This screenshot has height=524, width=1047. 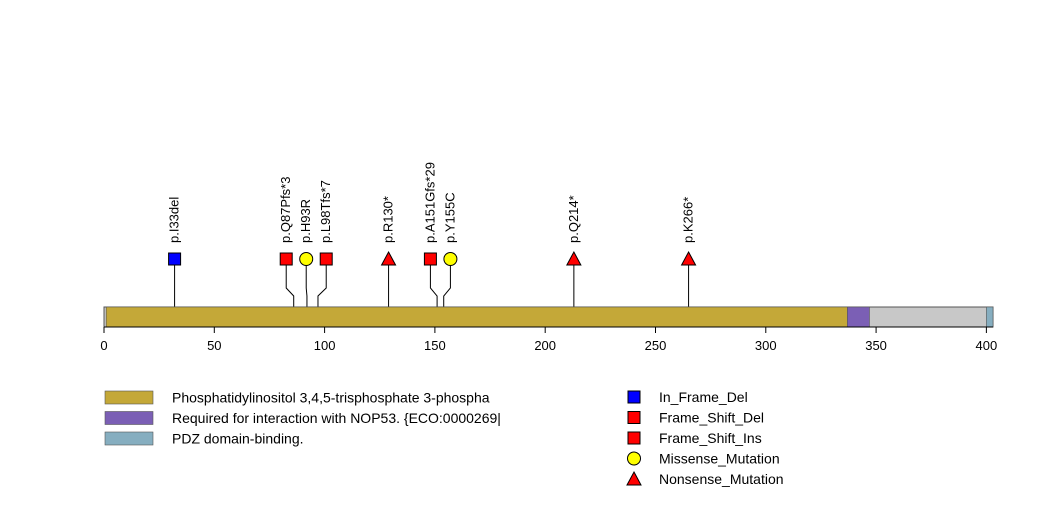 I want to click on protein-bar, so click(x=548, y=317).